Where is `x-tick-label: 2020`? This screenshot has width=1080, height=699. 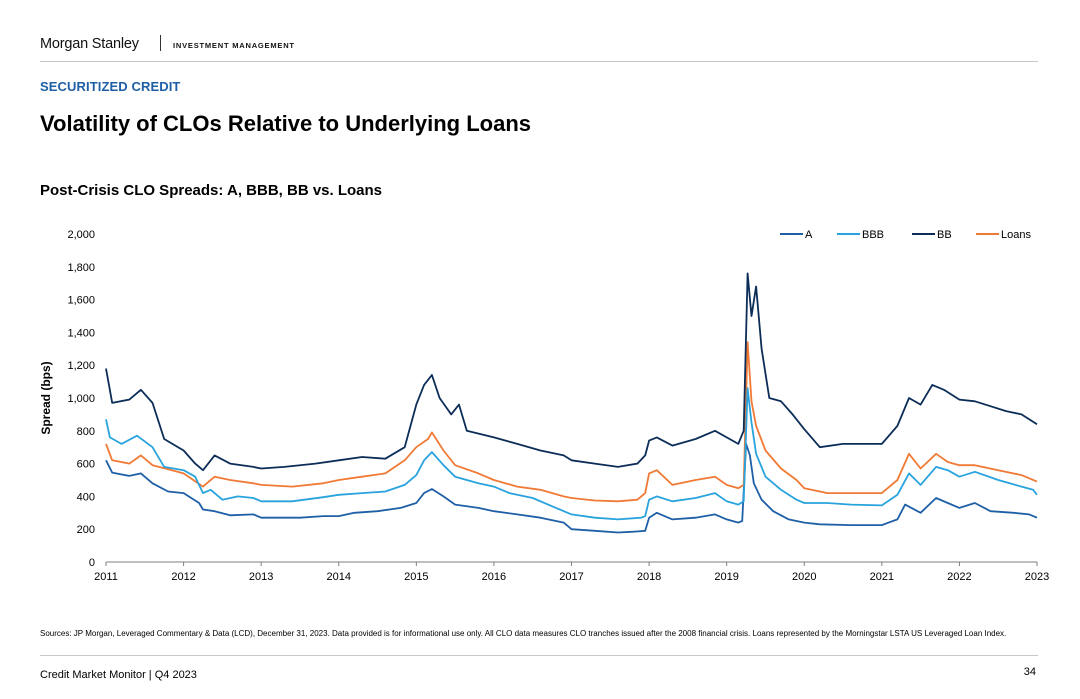
x-tick-label: 2020 is located at coordinates (804, 577).